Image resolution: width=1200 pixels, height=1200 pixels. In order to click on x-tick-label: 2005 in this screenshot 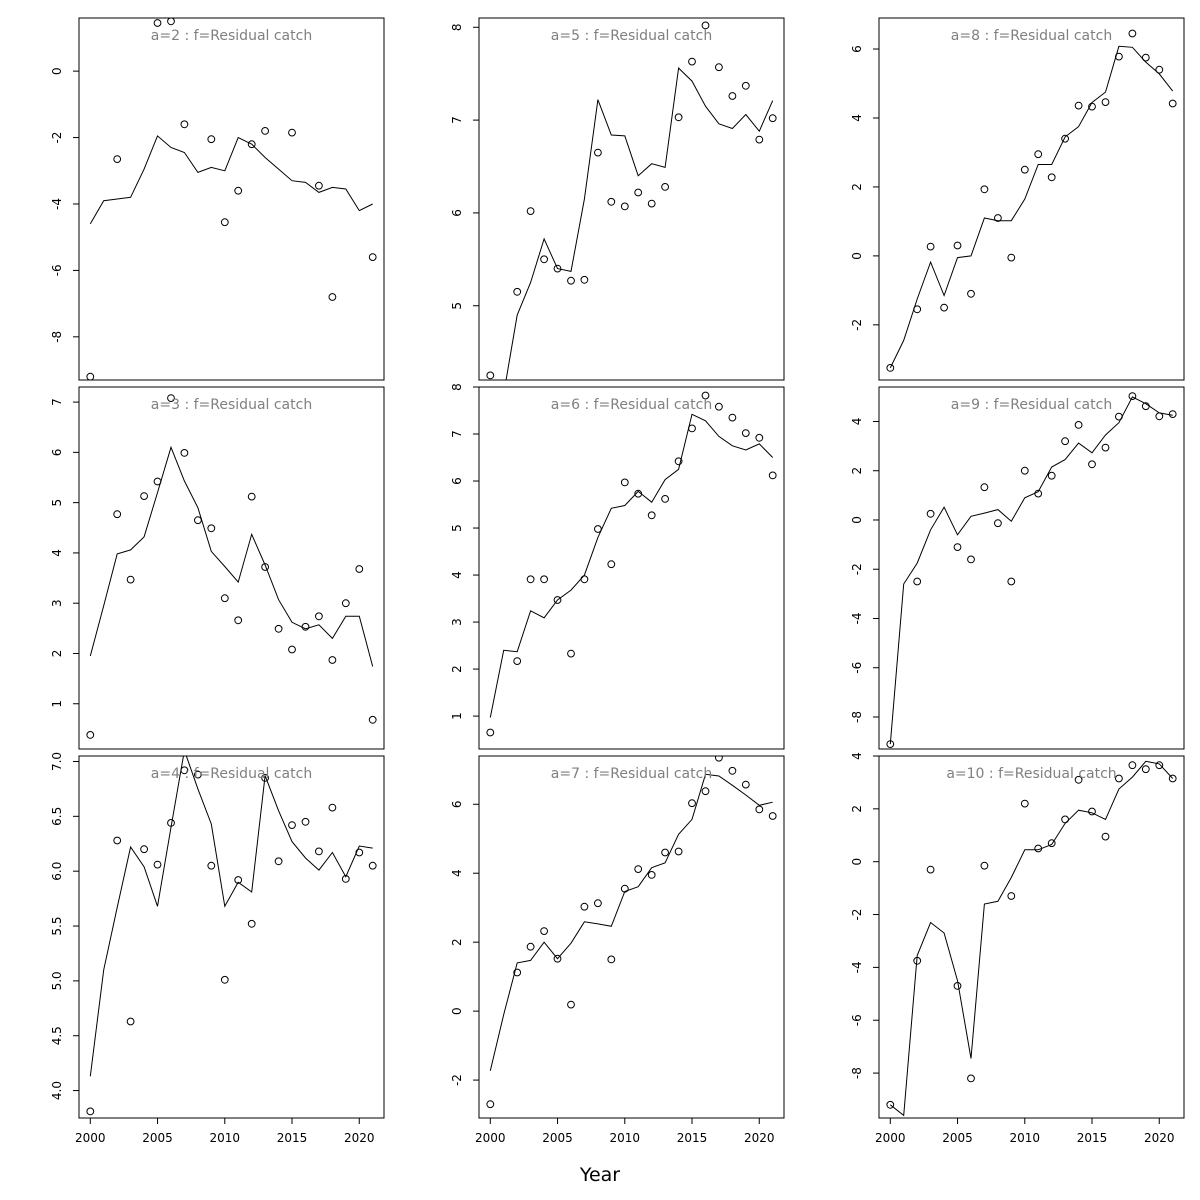, I will do `click(157, 1138)`.